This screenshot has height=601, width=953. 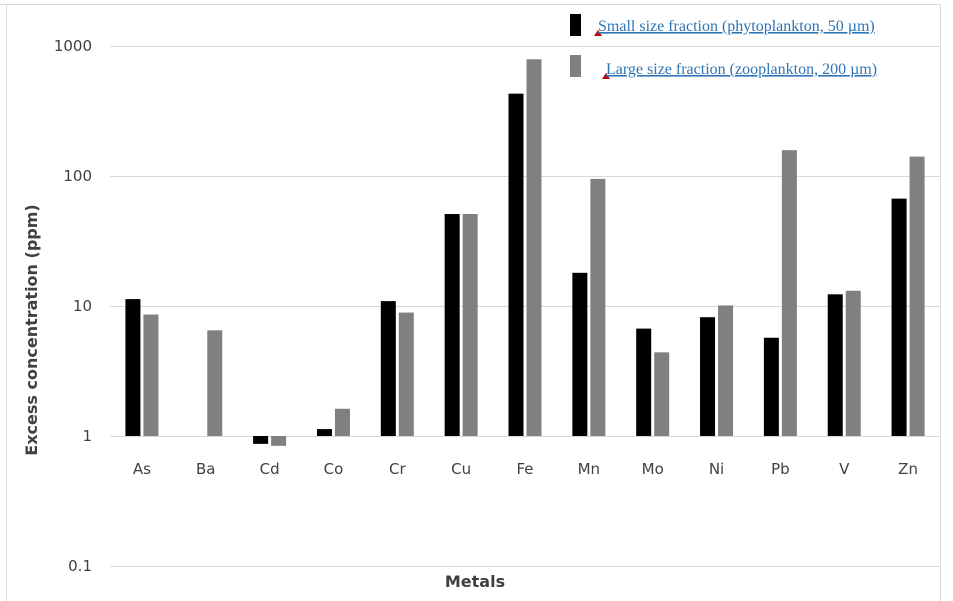 What do you see at coordinates (606, 76) in the screenshot?
I see `legend-marker-large-fraction` at bounding box center [606, 76].